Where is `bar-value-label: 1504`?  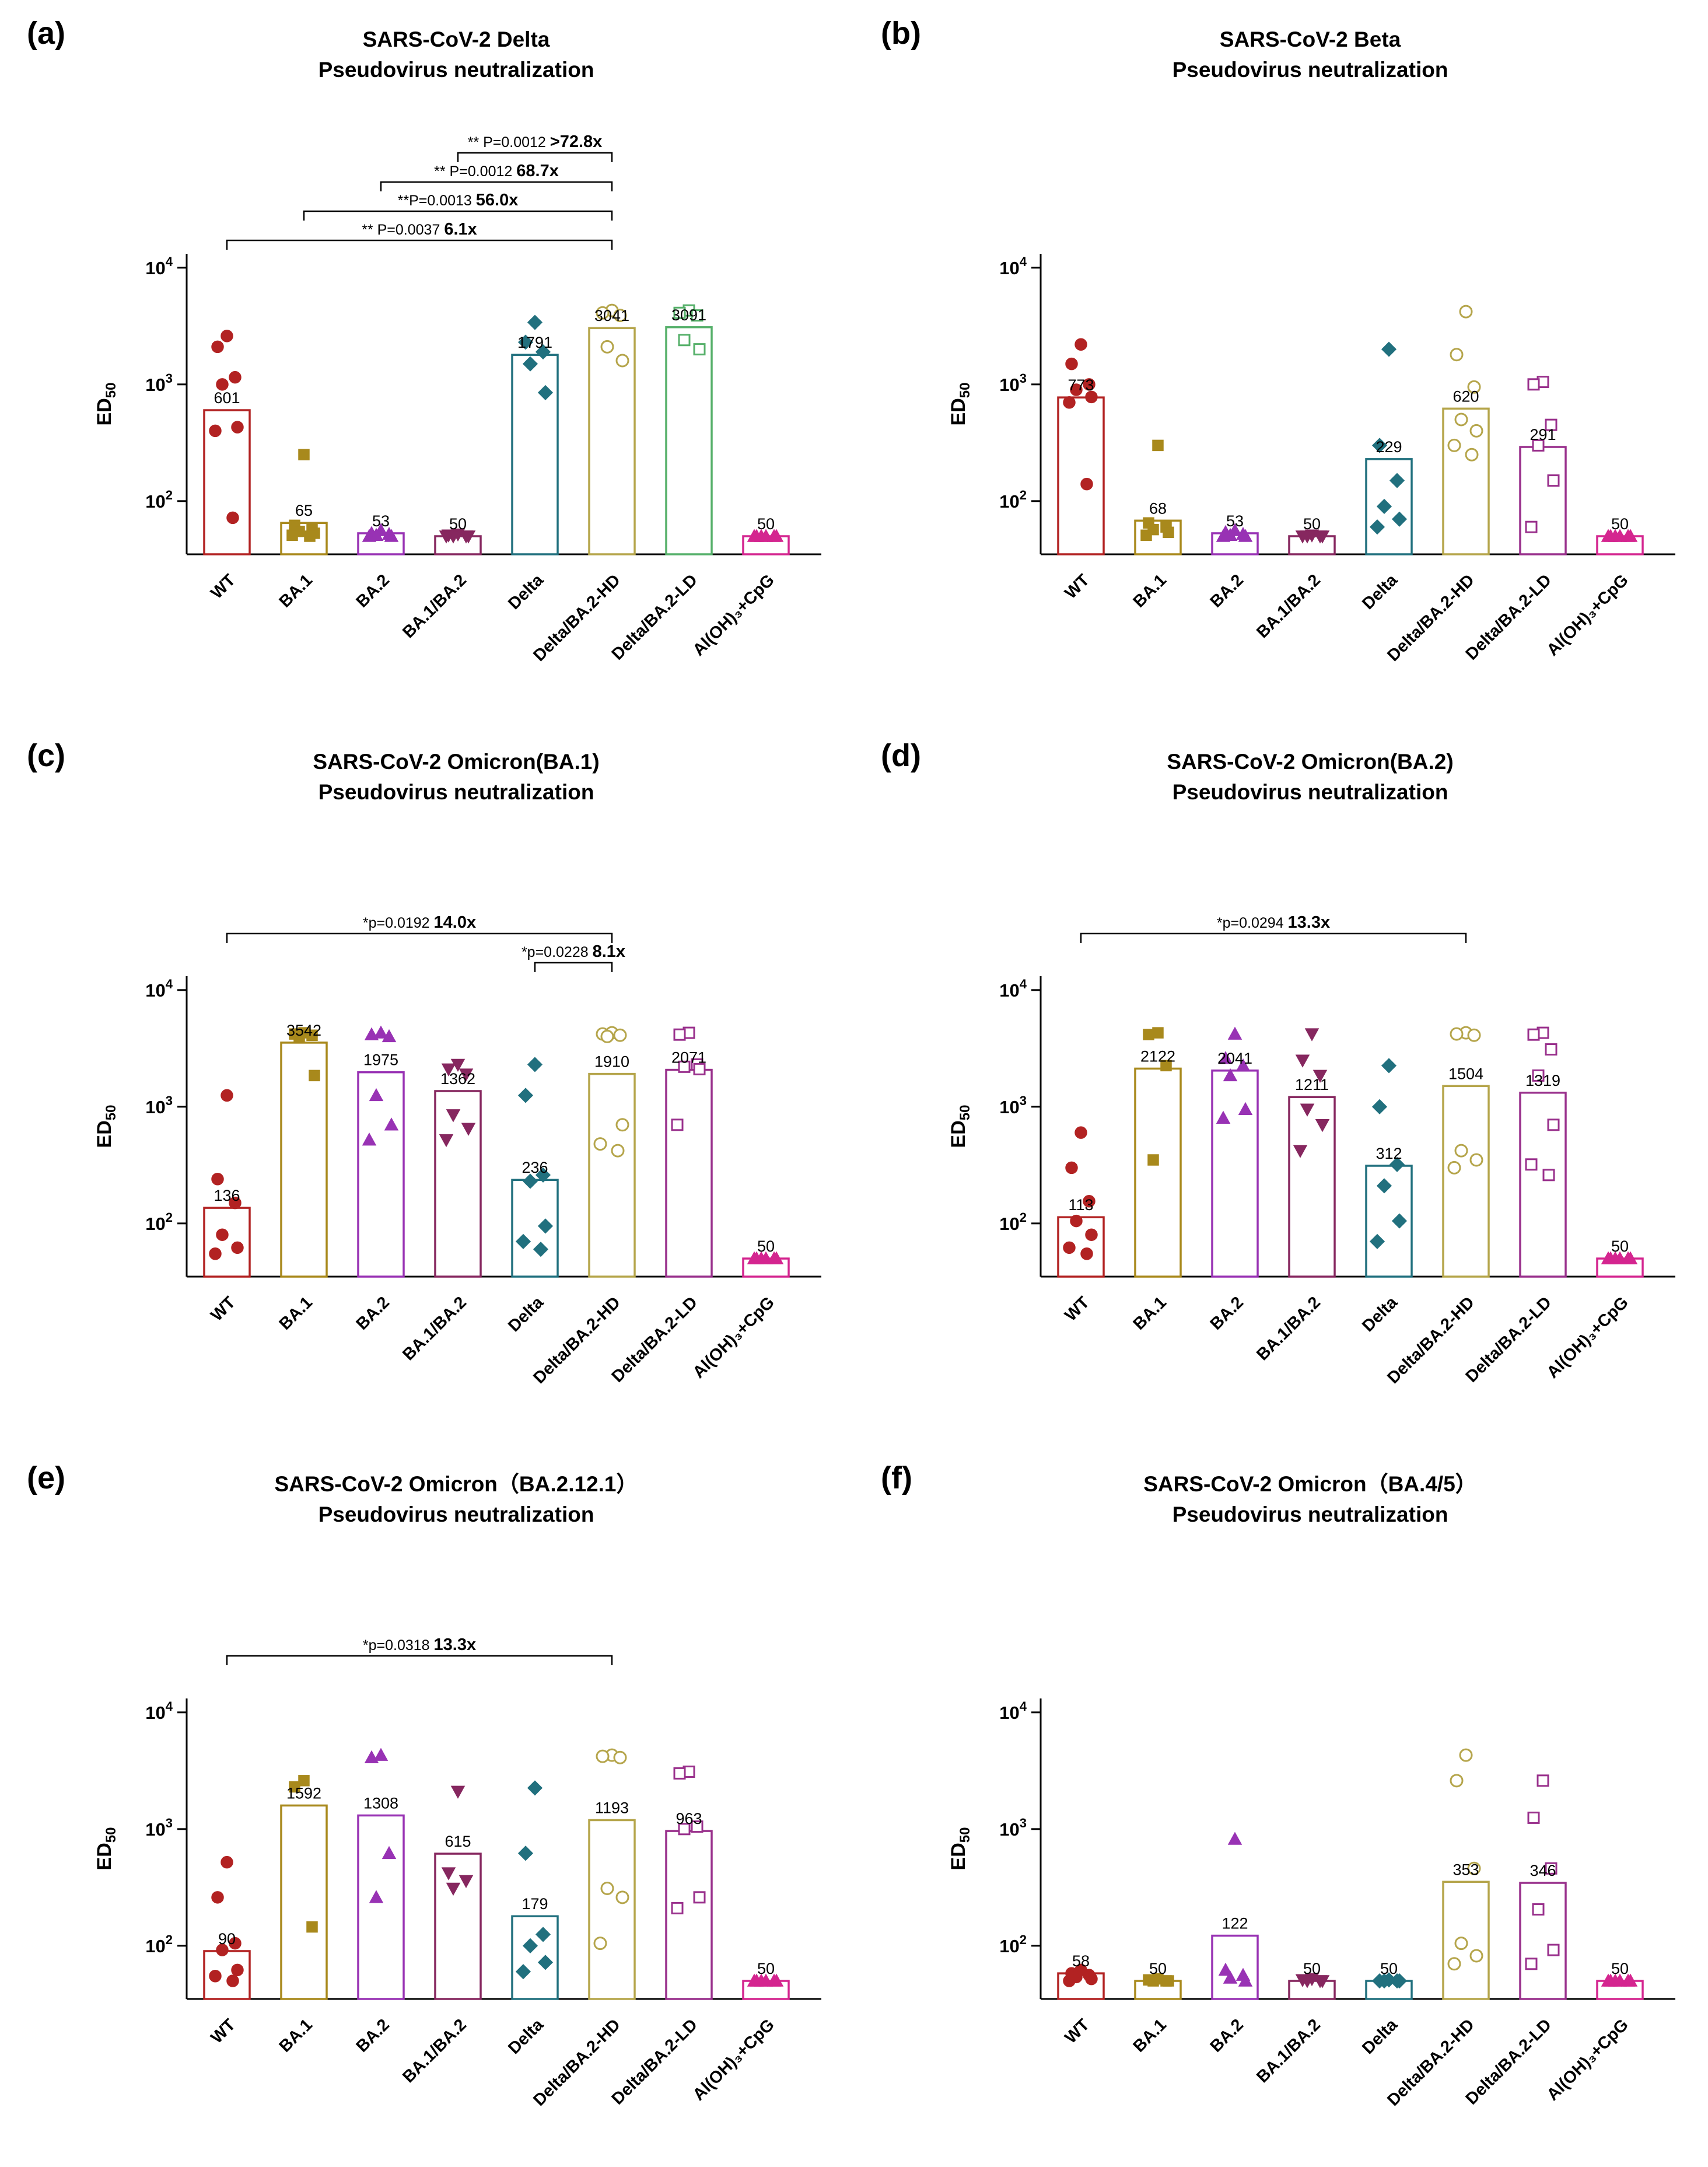
bar-value-label: 1504 is located at coordinates (1465, 1073).